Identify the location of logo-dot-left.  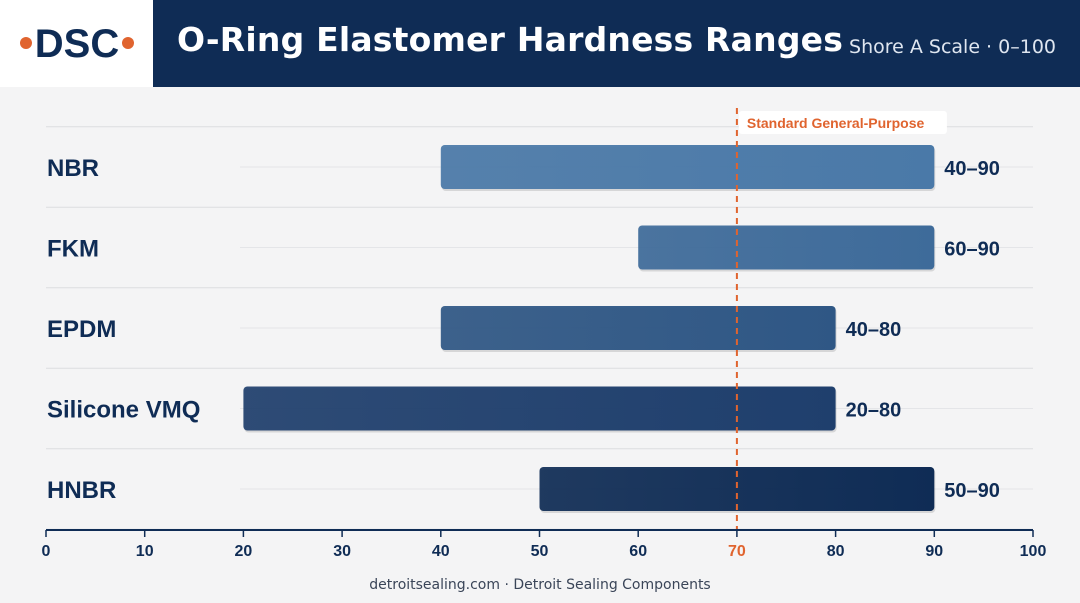
(25, 42).